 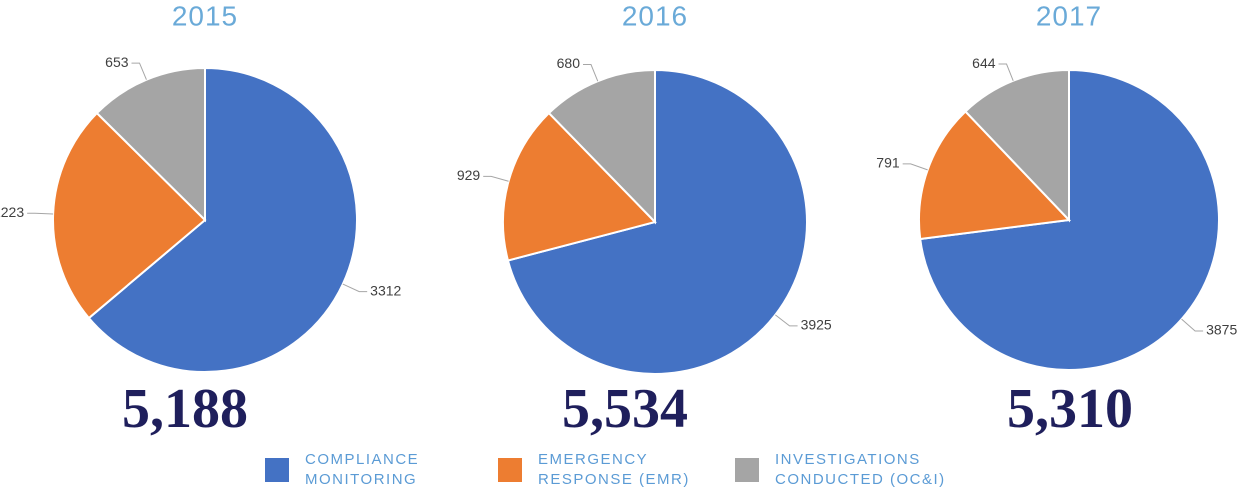 I want to click on total-label: 5,534, so click(x=625, y=409).